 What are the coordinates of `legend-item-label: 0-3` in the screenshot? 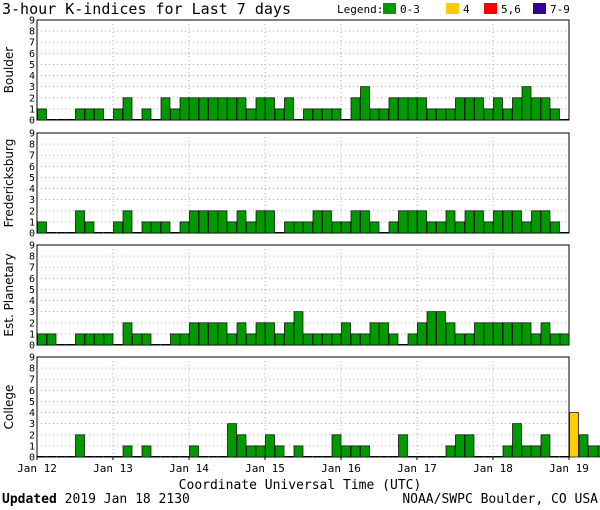 It's located at (410, 9).